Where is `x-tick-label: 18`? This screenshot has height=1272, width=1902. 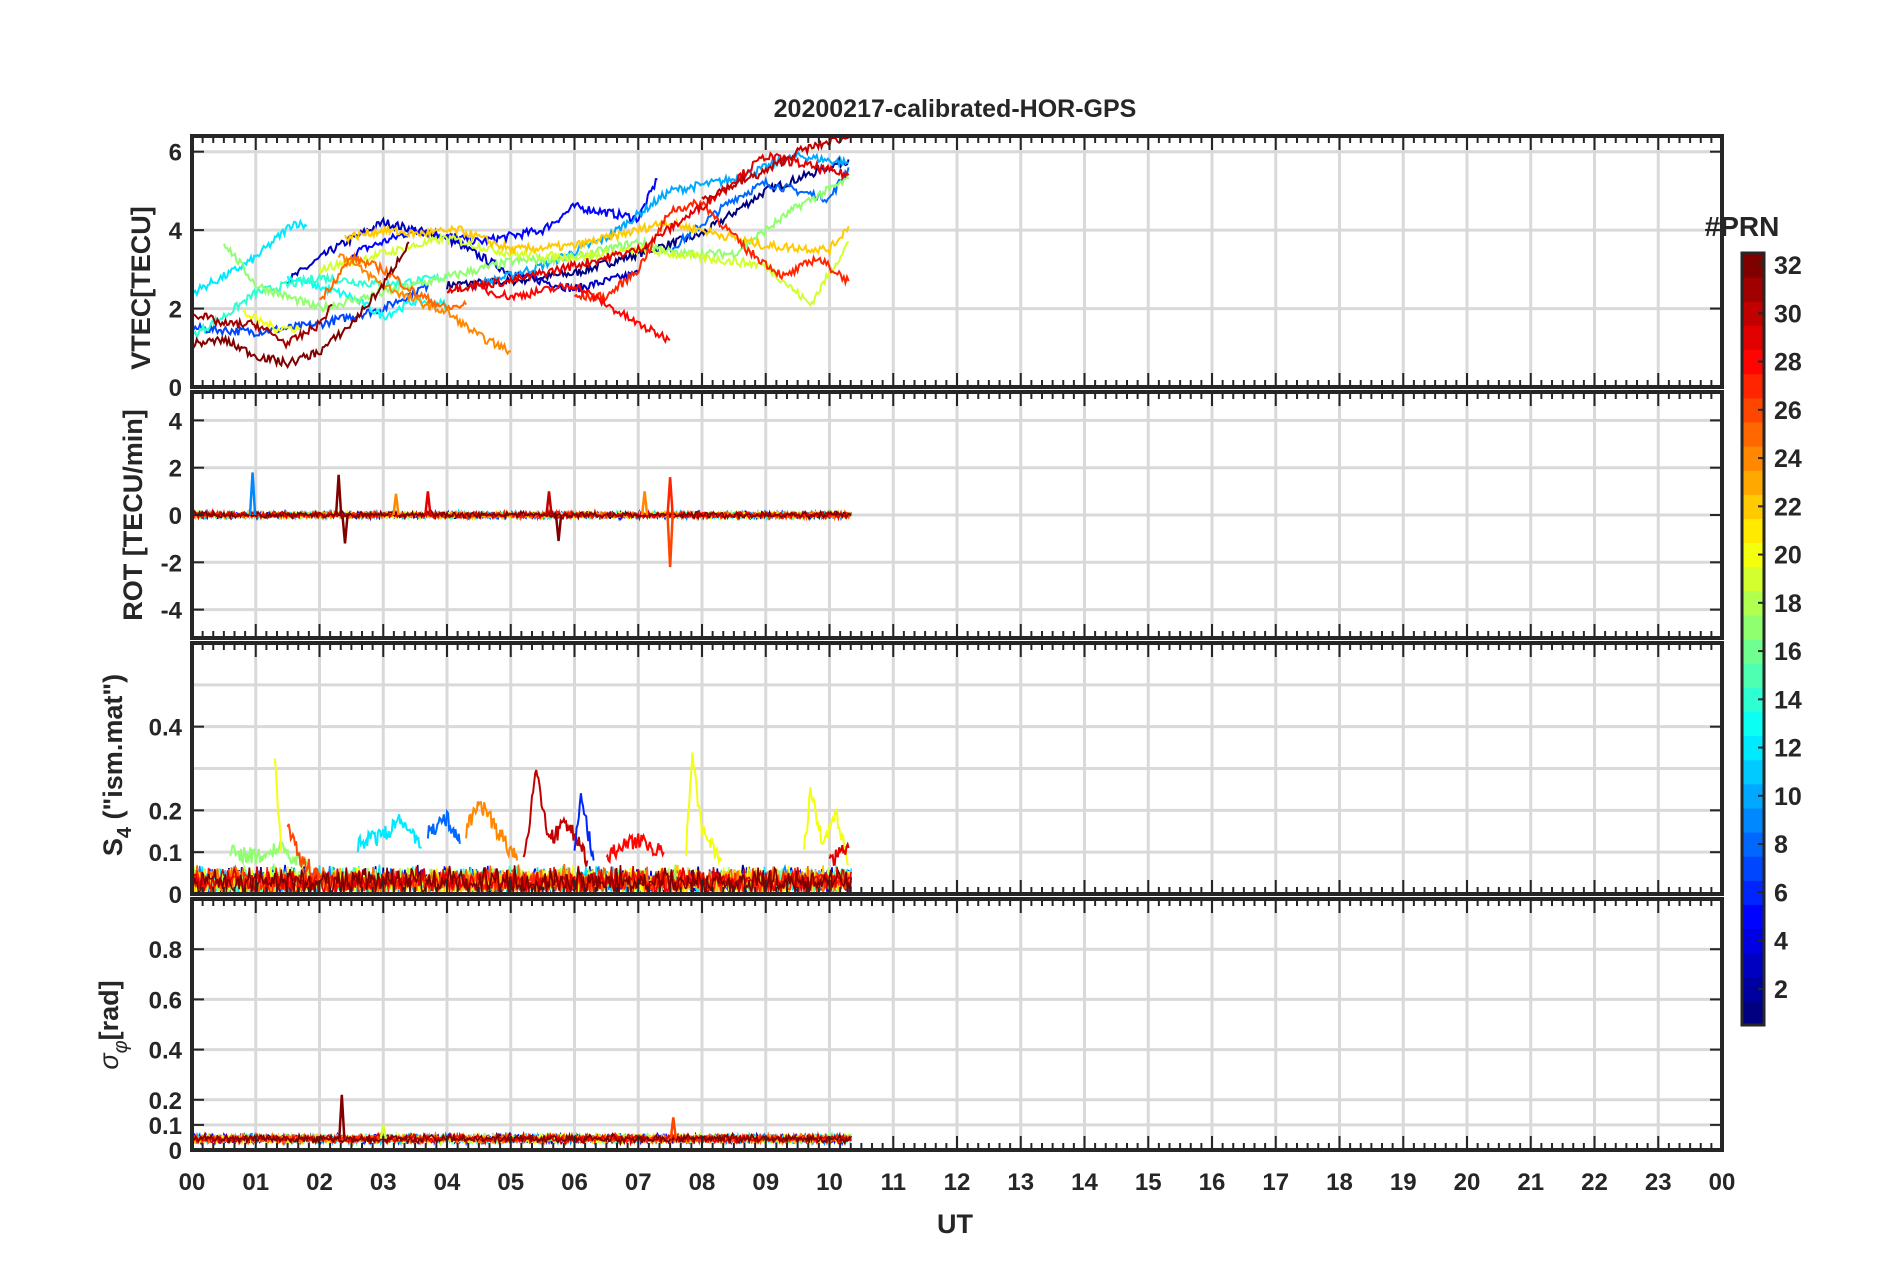
x-tick-label: 18 is located at coordinates (1339, 1182).